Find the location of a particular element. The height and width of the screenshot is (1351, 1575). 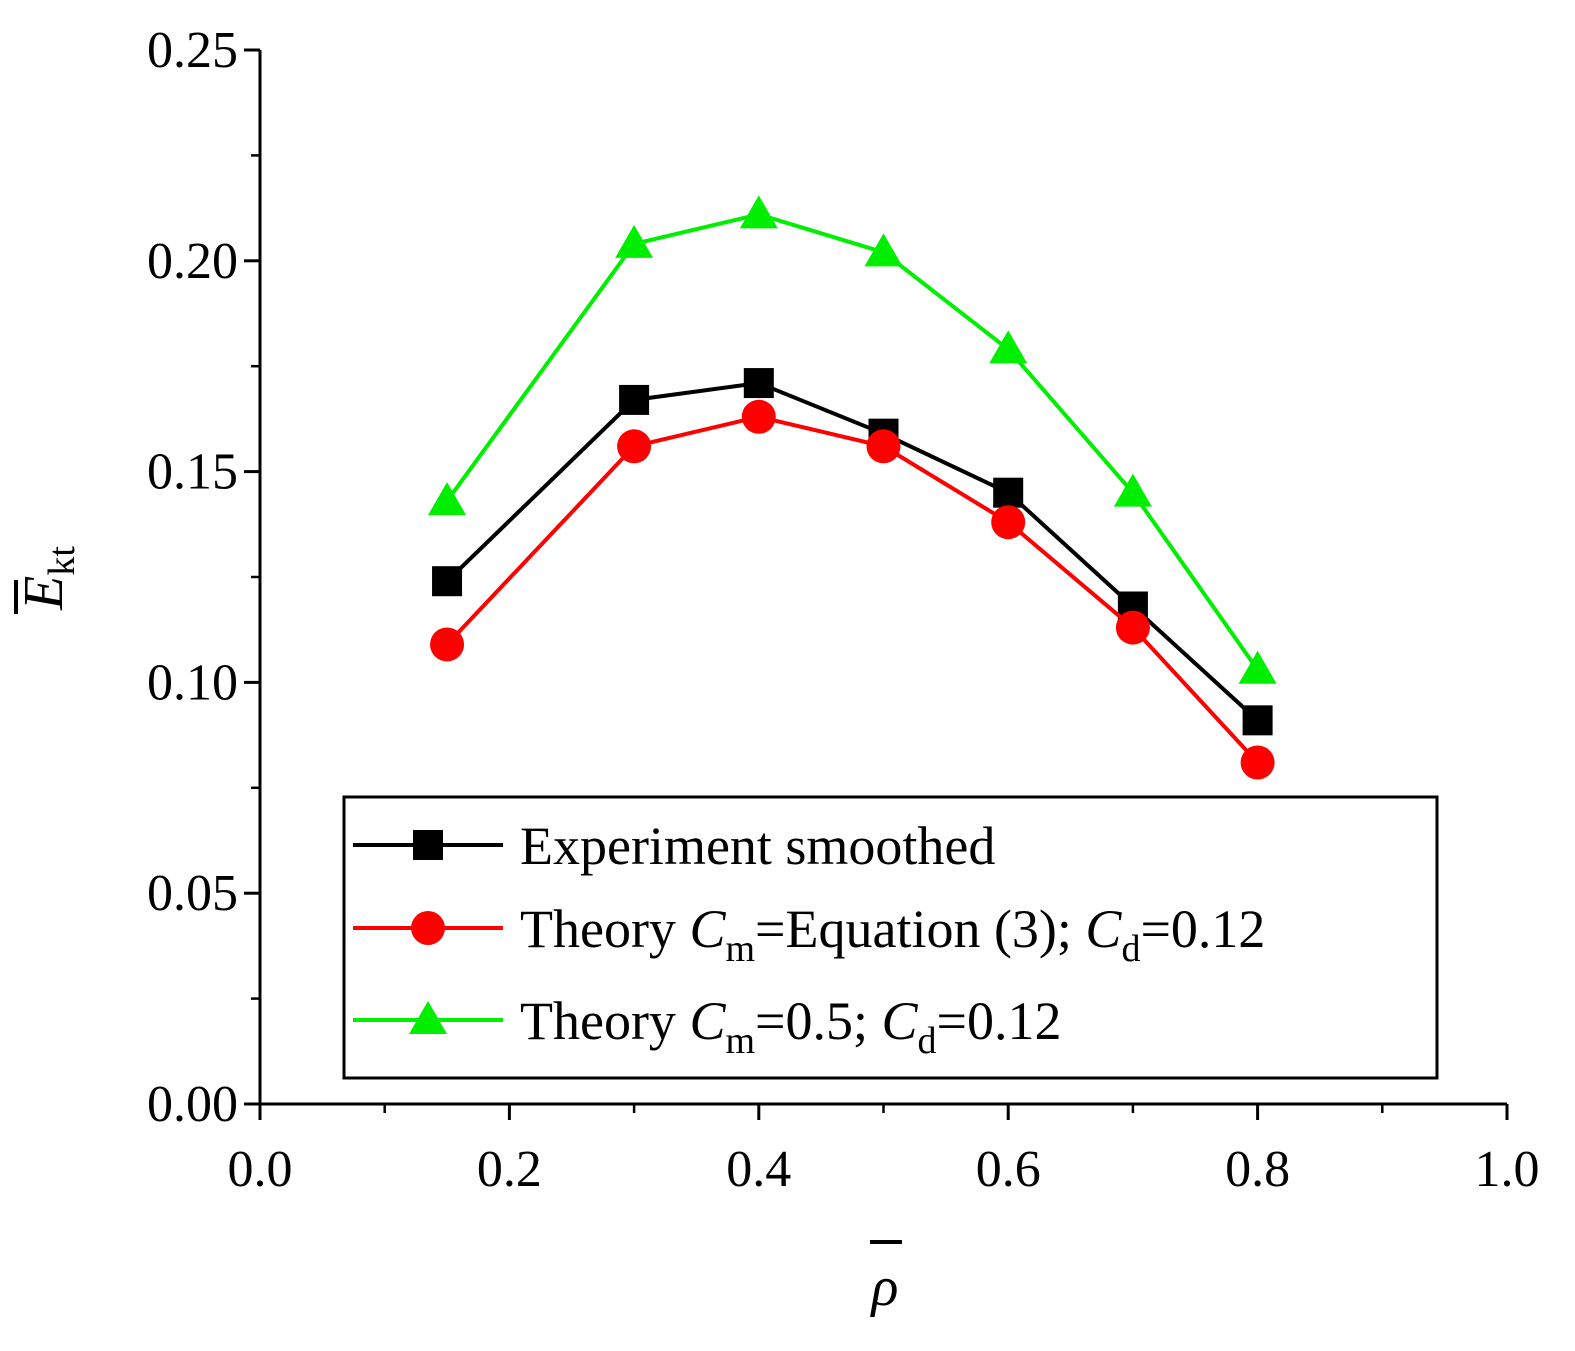

y-tick-label: 0.10 is located at coordinates (192, 682).